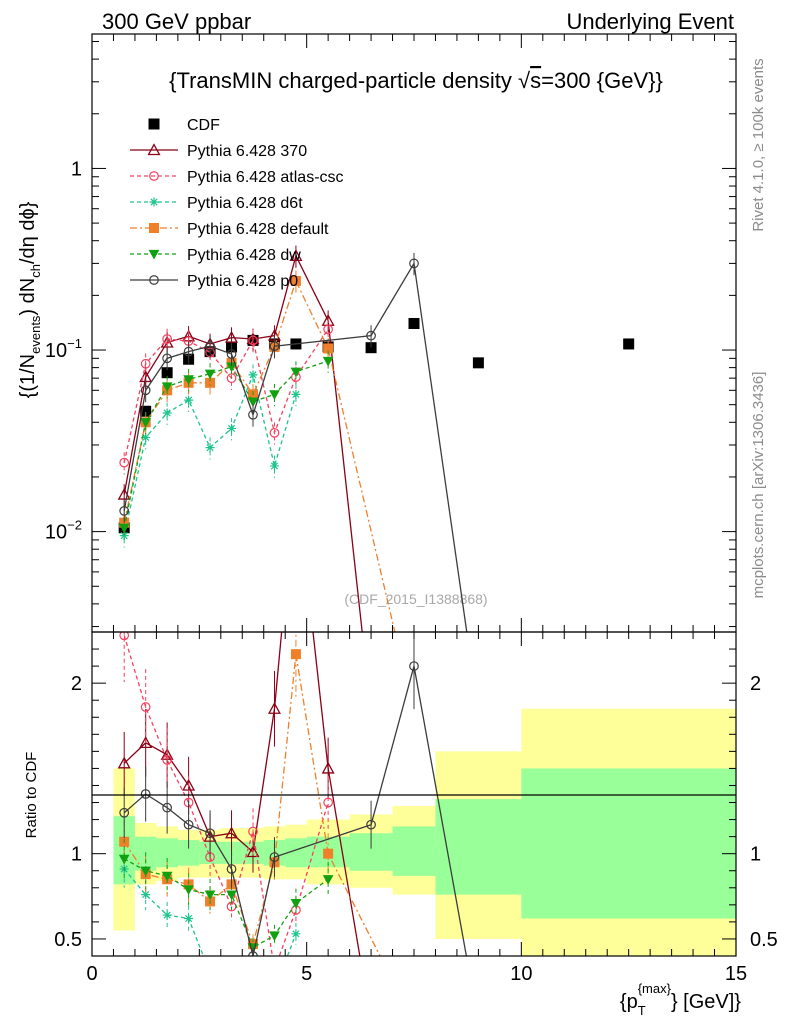 This screenshot has width=786, height=1024. Describe the element at coordinates (154, 149) in the screenshot. I see `legend-marker-p370` at that location.